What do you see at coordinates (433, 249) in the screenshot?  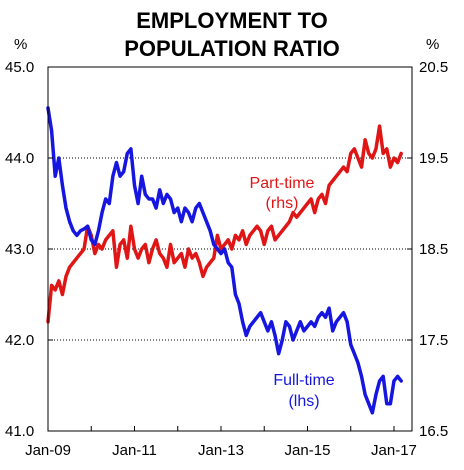 I see `right-tick-label: 18.5` at bounding box center [433, 249].